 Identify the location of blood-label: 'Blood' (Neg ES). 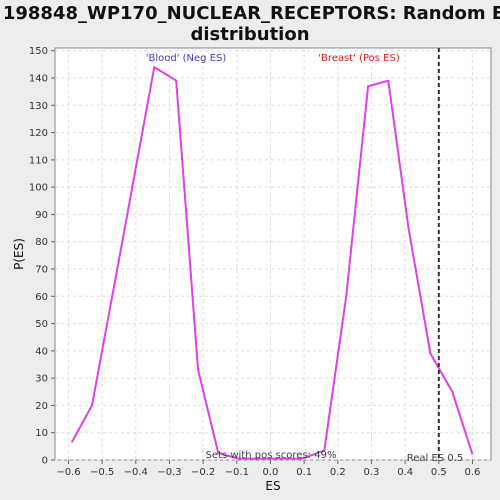
(186, 58).